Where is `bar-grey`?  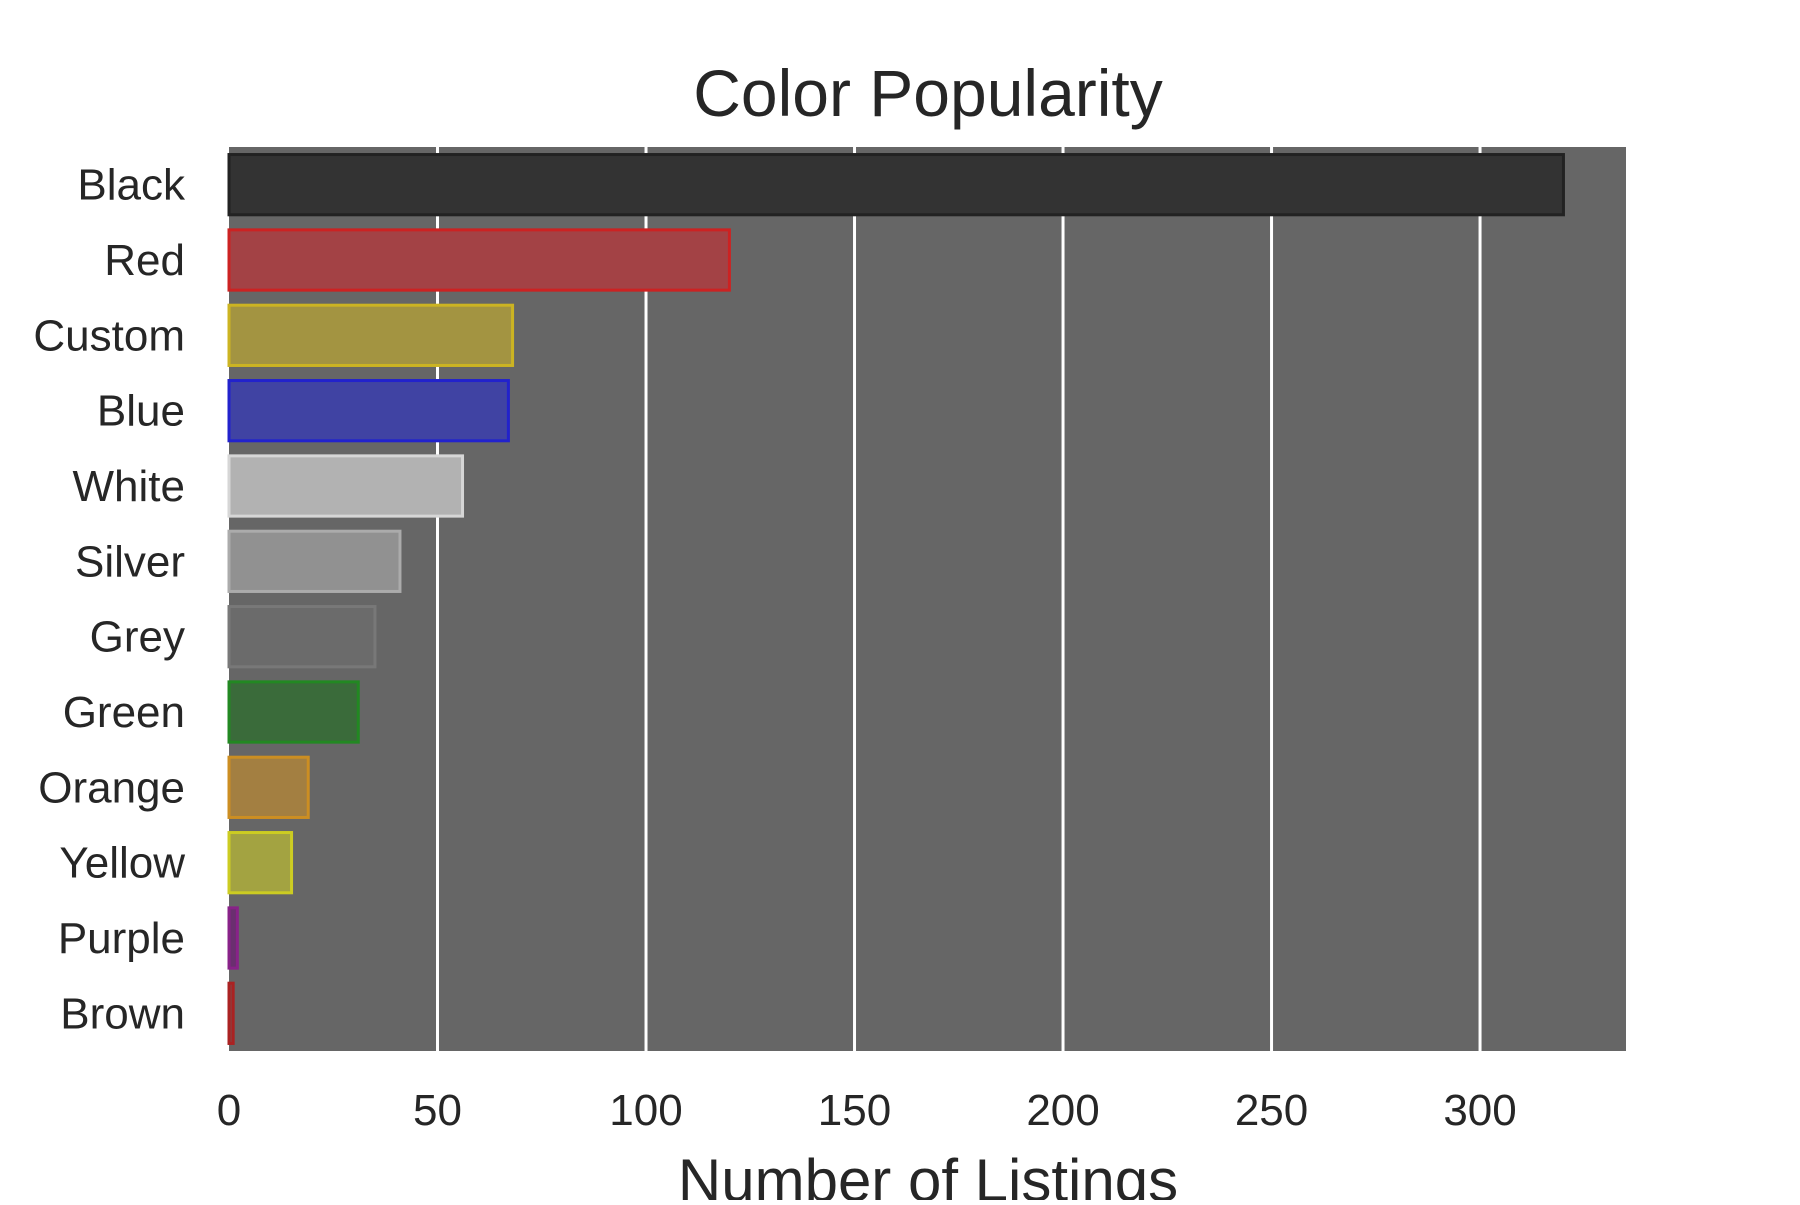
bar-grey is located at coordinates (302, 637).